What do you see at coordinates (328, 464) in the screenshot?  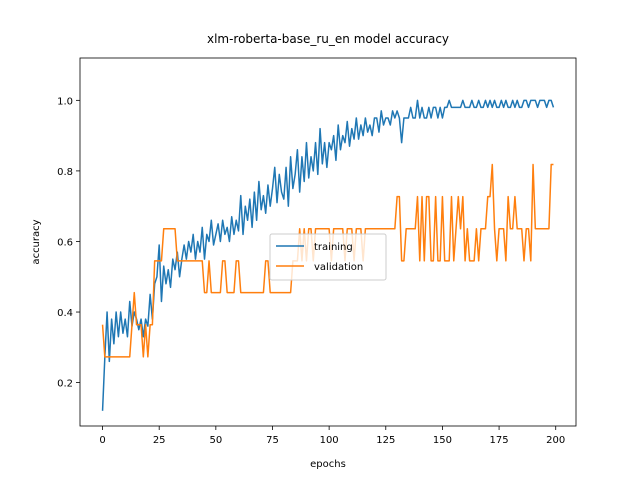 I see `x-axis-label: epochs` at bounding box center [328, 464].